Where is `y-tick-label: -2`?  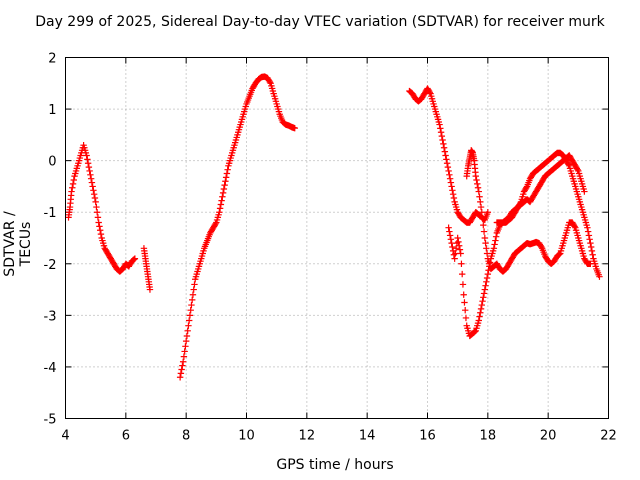 y-tick-label: -2 is located at coordinates (50, 265).